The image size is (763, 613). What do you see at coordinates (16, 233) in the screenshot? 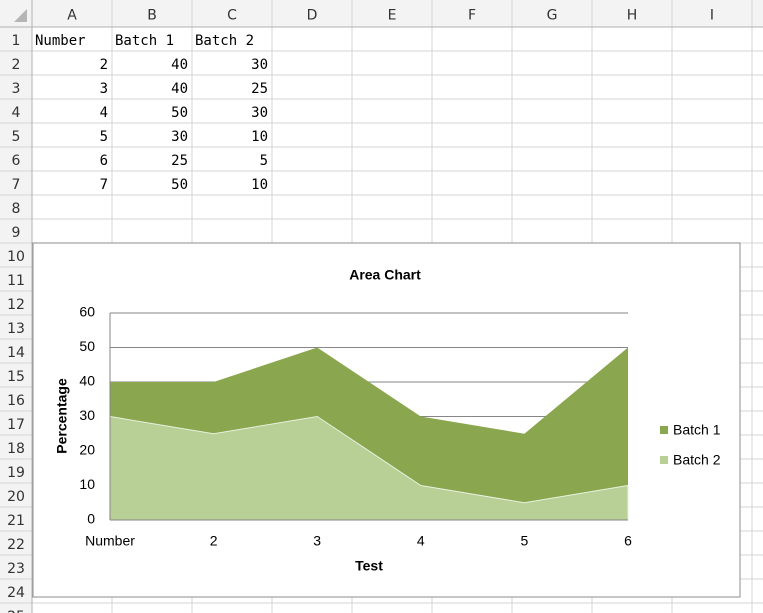
I see `row-header: 9` at bounding box center [16, 233].